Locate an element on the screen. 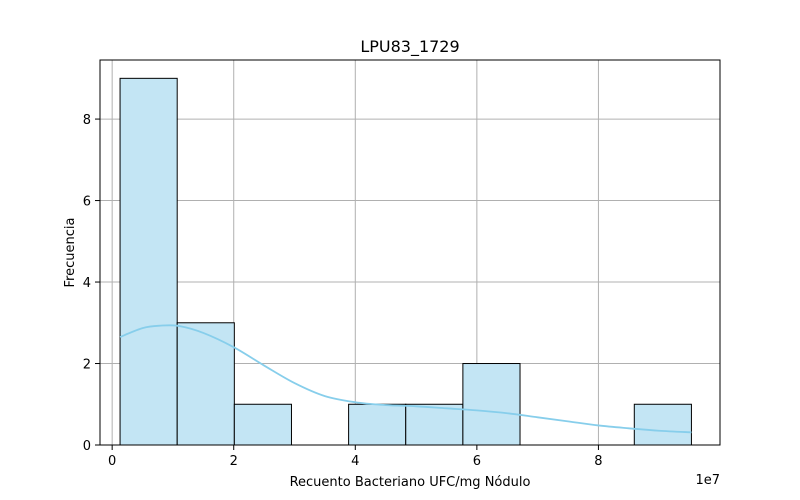 The width and height of the screenshot is (800, 500). y-tick-label: 6 is located at coordinates (87, 202).